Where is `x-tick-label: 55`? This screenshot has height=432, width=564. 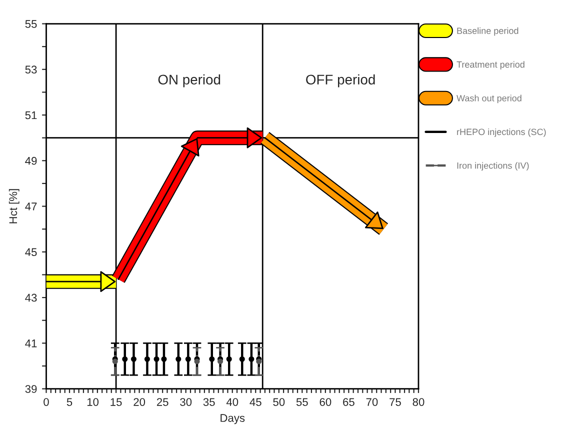 x-tick-label: 55 is located at coordinates (302, 402).